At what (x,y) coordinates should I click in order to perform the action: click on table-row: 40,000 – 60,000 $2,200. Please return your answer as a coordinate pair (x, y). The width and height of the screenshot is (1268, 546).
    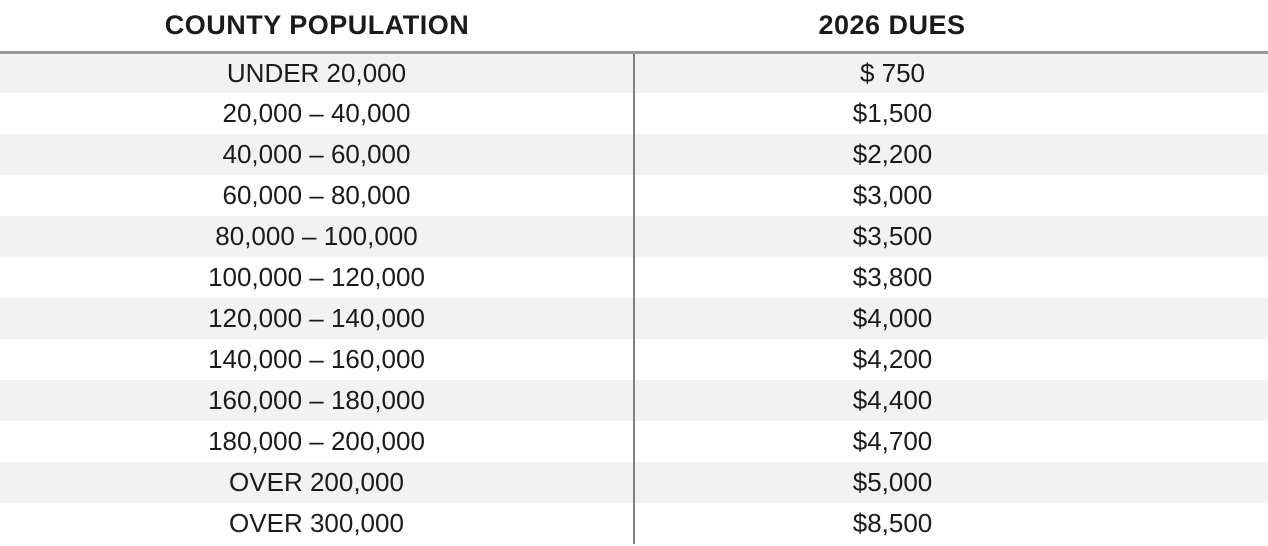
    Looking at the image, I should click on (634, 154).